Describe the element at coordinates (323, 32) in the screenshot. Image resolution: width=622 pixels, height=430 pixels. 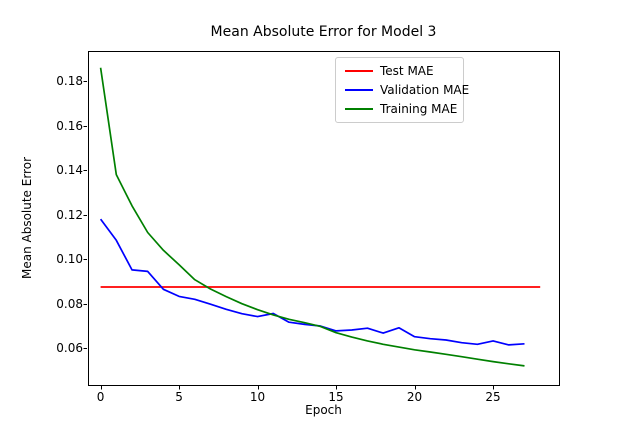
I see `chart-title: Mean Absolute Error for Model 3` at that location.